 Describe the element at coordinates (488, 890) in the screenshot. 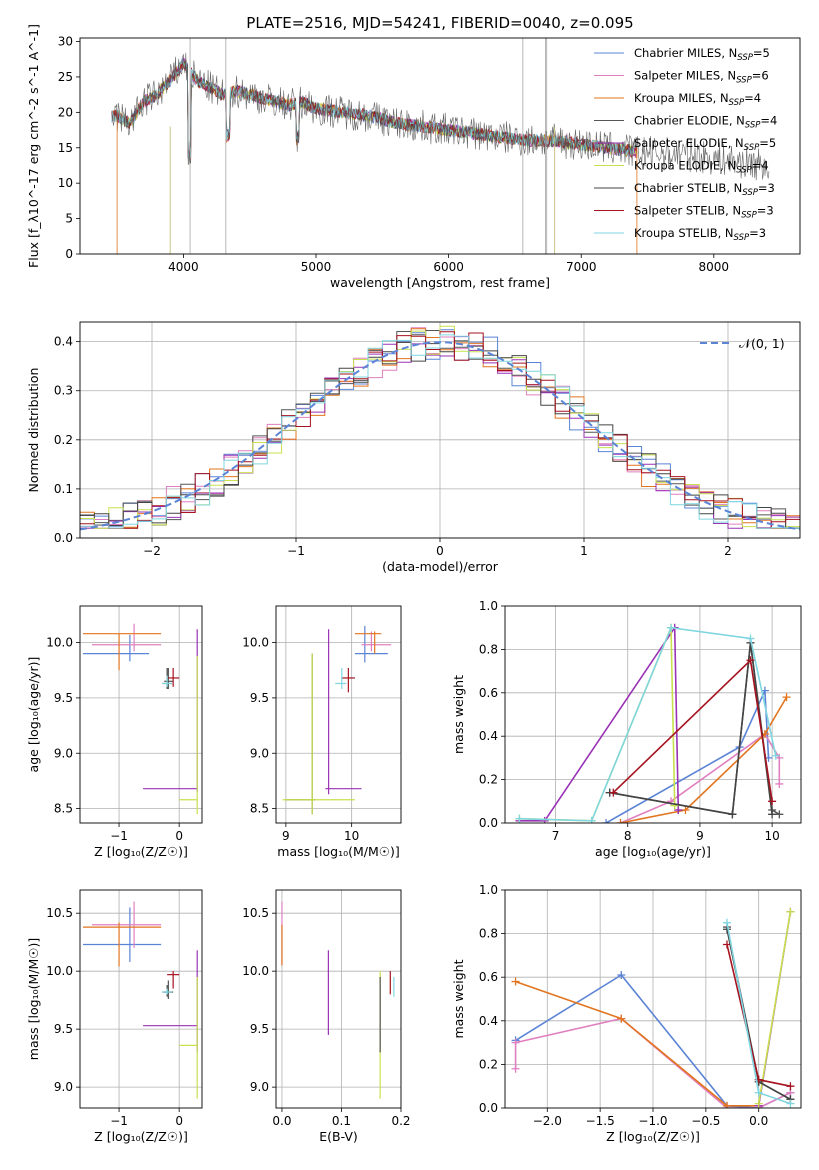

I see `y-tick-label: 1.0` at that location.